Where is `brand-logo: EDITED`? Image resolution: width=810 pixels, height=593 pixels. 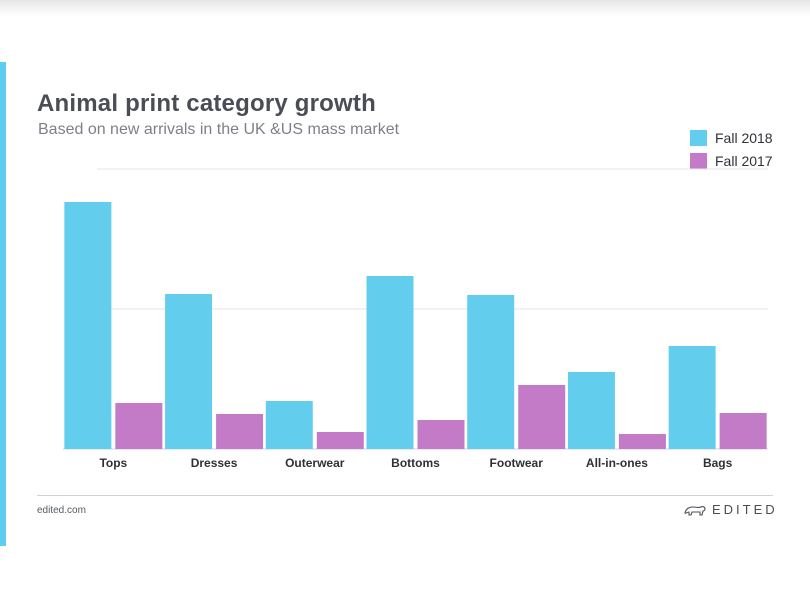 brand-logo: EDITED is located at coordinates (730, 509).